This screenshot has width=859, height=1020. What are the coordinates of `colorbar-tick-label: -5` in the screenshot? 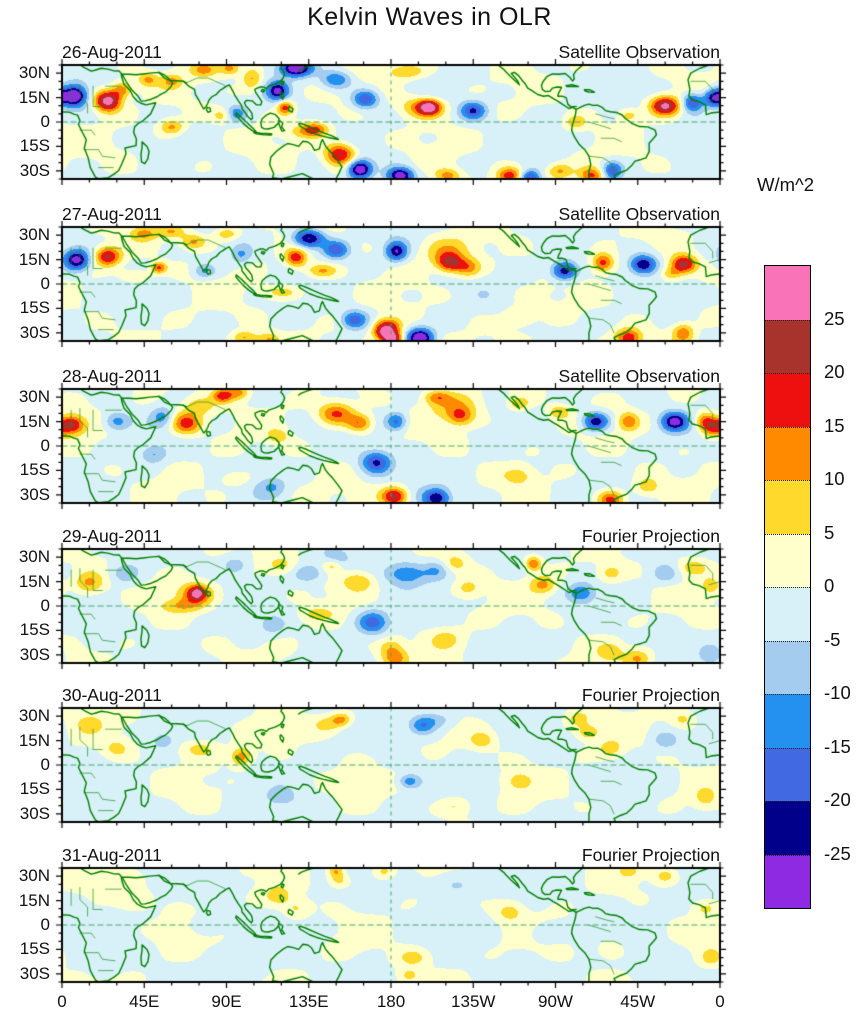 It's located at (832, 639).